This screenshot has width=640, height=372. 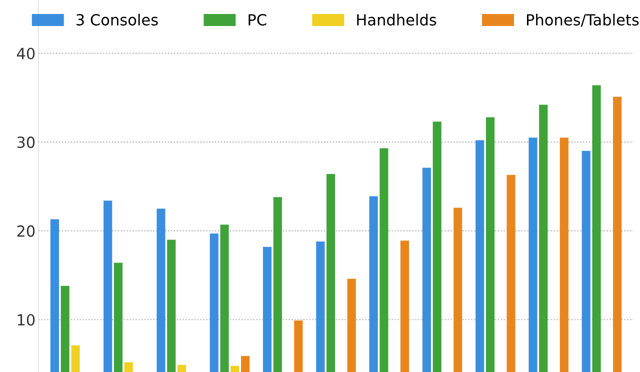 I want to click on y-tick-label: 30, so click(x=26, y=142).